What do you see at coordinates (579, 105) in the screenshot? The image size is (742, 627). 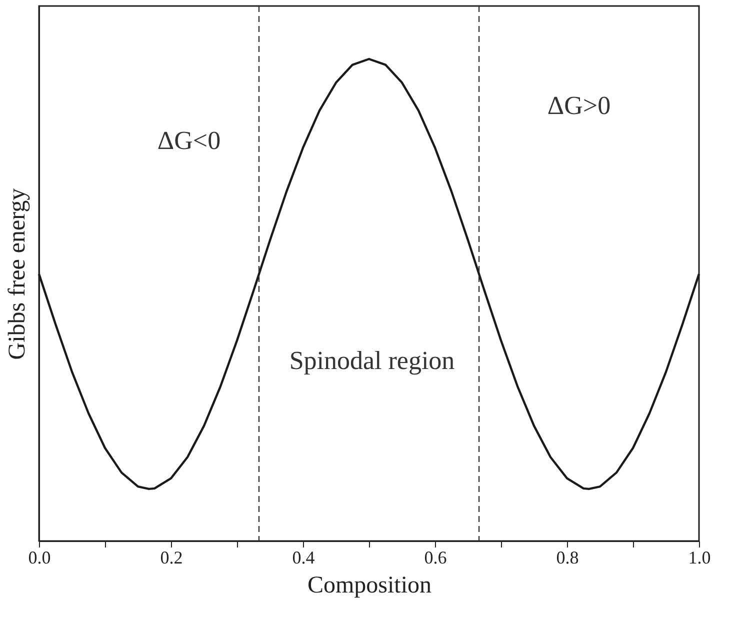 I see `annotation: ΔG>0` at bounding box center [579, 105].